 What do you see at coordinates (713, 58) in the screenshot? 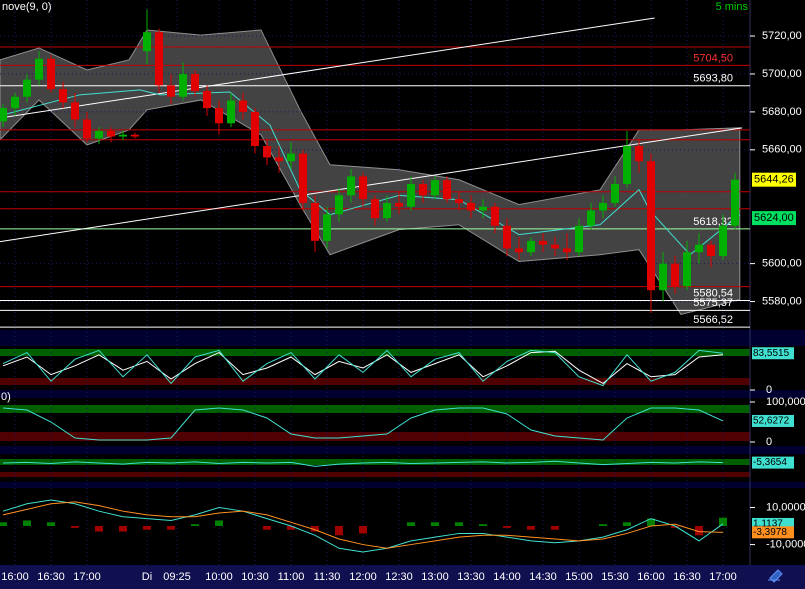
I see `level-label: 5704,50` at bounding box center [713, 58].